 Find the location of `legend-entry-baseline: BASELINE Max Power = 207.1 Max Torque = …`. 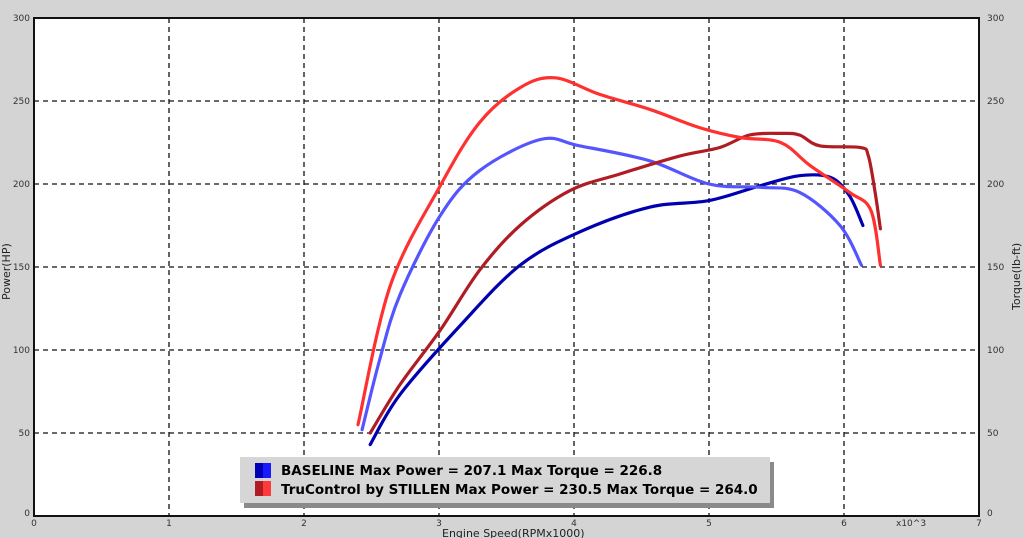

legend-entry-baseline: BASELINE Max Power = 207.1 Max Torque = … is located at coordinates (458, 471).